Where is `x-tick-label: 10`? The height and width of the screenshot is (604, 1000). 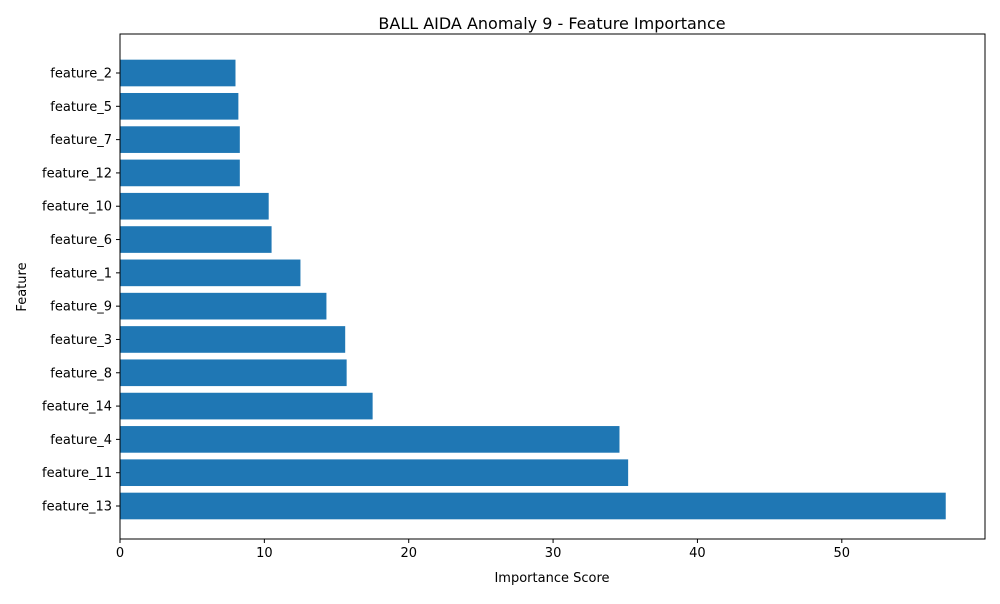
x-tick-label: 10 is located at coordinates (264, 553).